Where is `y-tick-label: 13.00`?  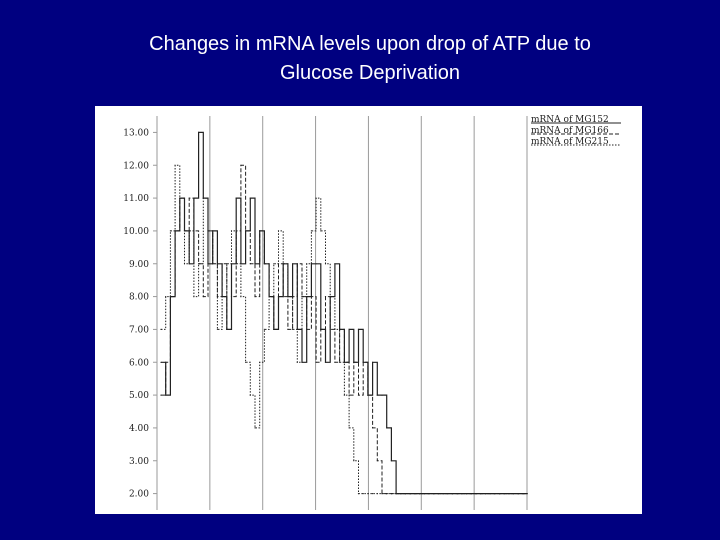 y-tick-label: 13.00 is located at coordinates (136, 133).